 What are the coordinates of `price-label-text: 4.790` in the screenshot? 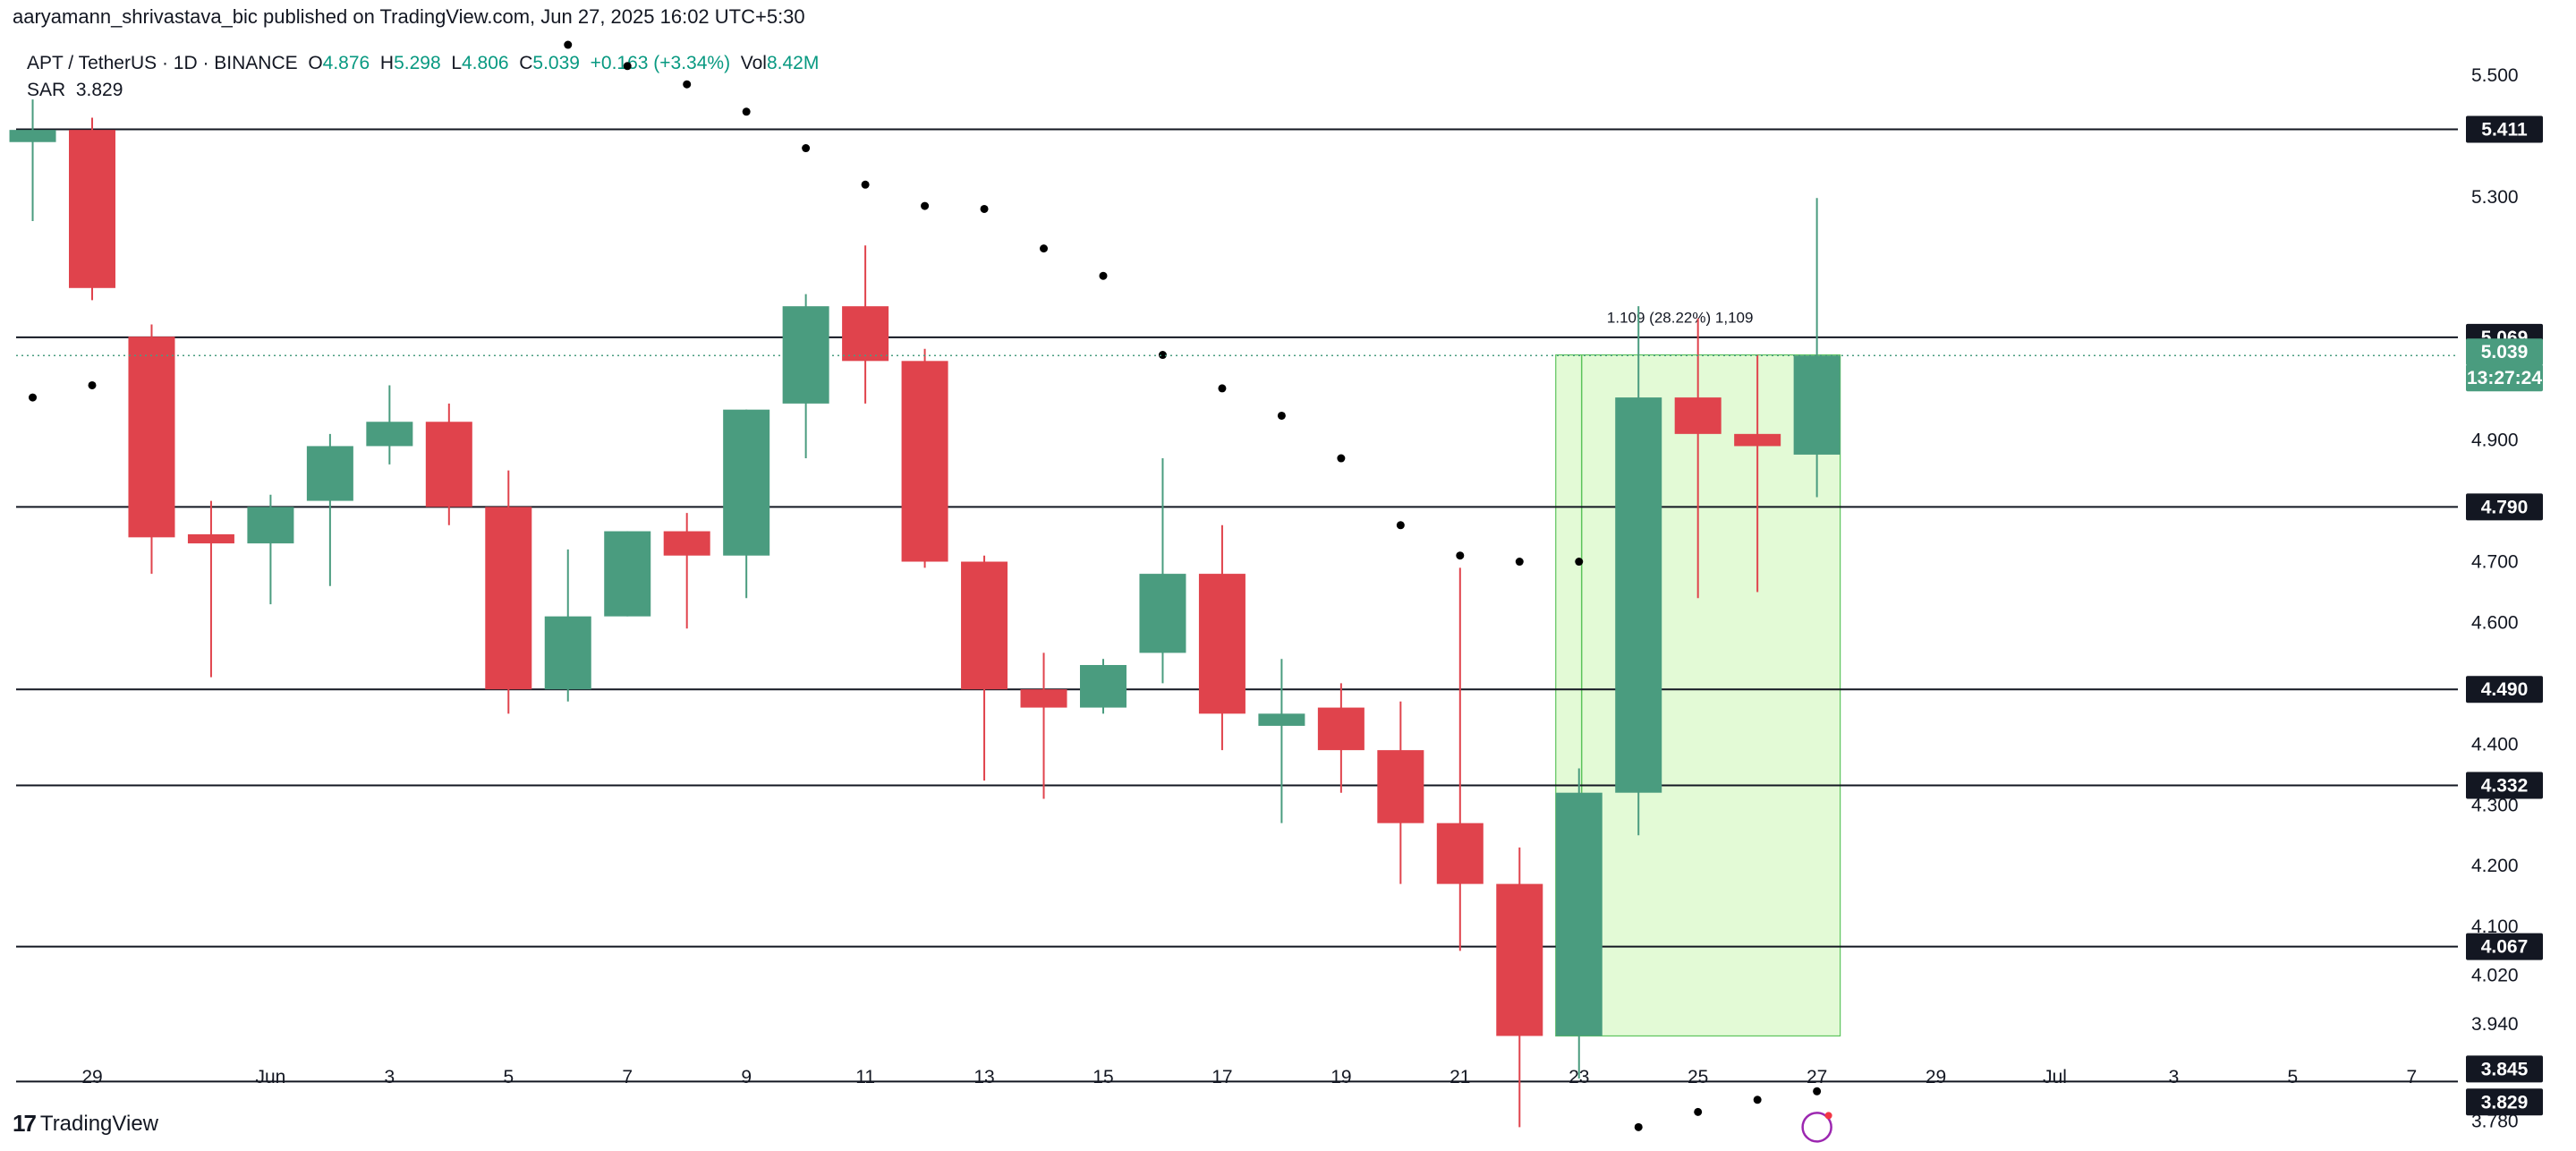 It's located at (2505, 507).